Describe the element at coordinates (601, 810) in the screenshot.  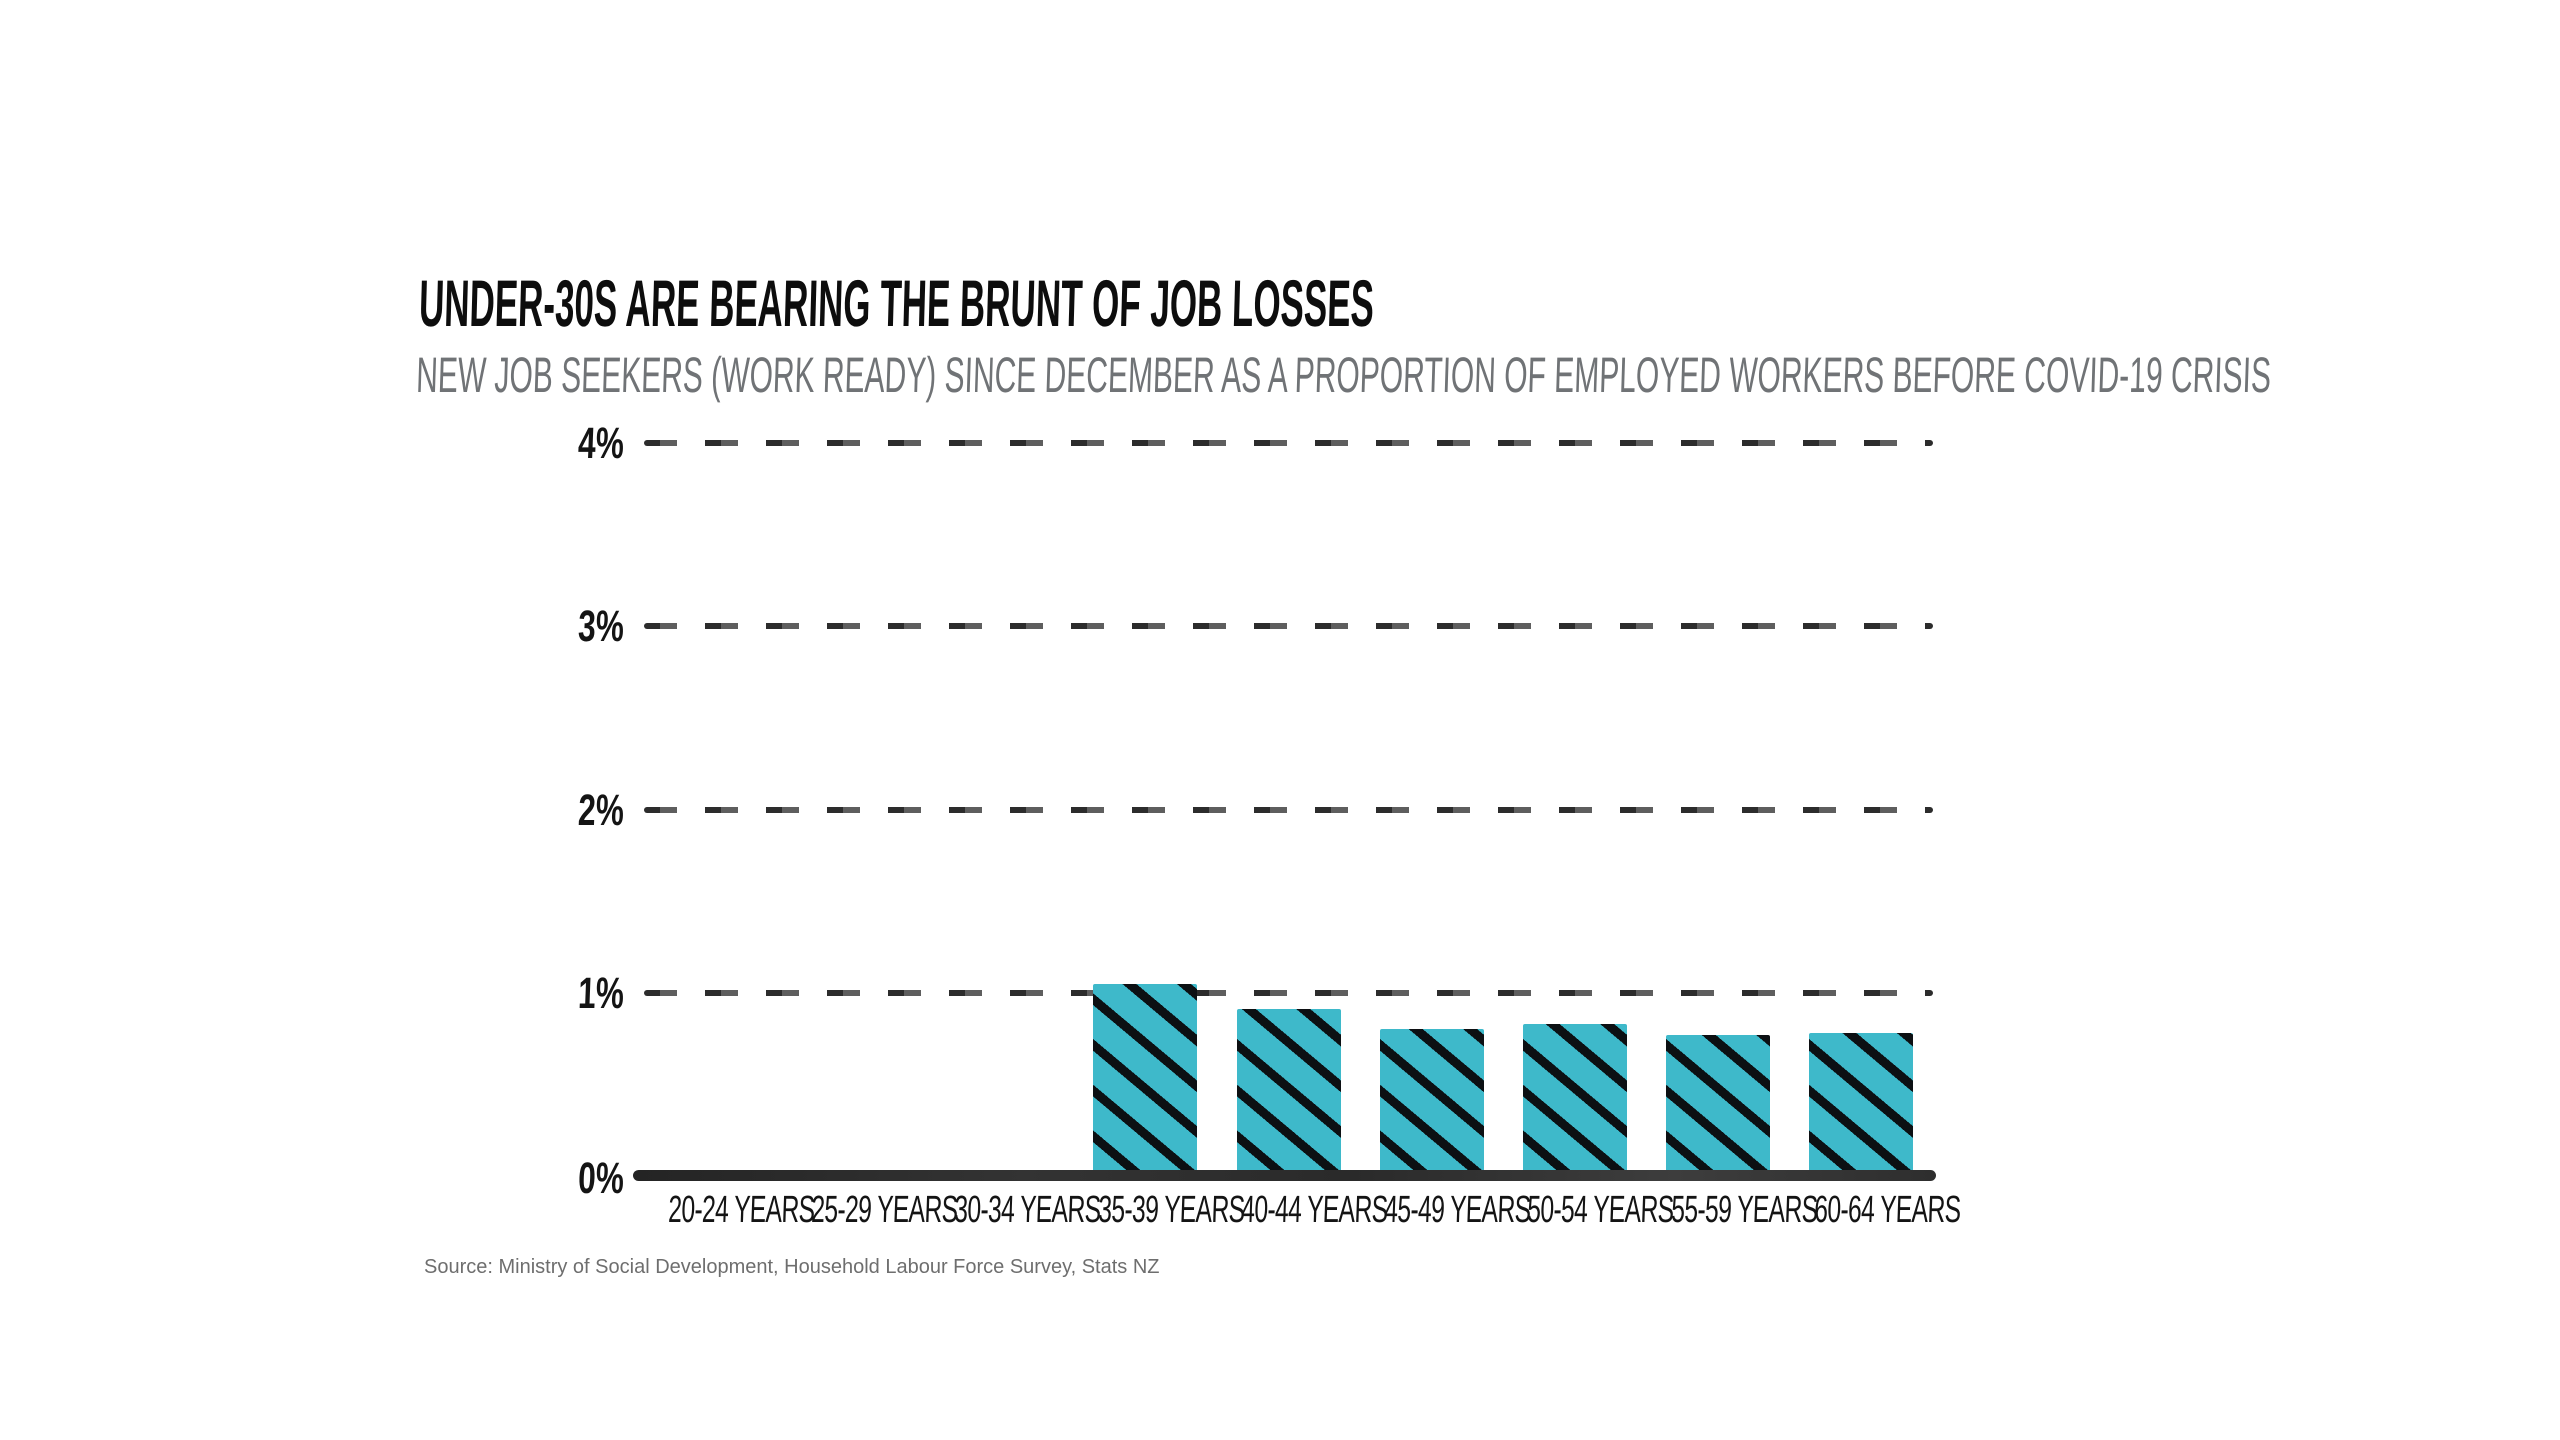
I see `y-tick-label-2: 2%` at that location.